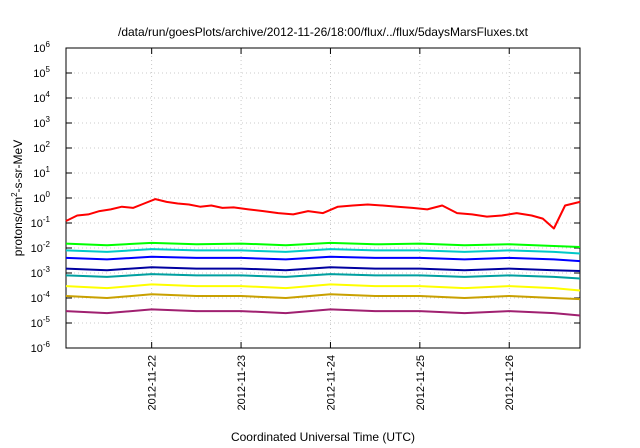  I want to click on y-tick-label: 10³, so click(41, 122).